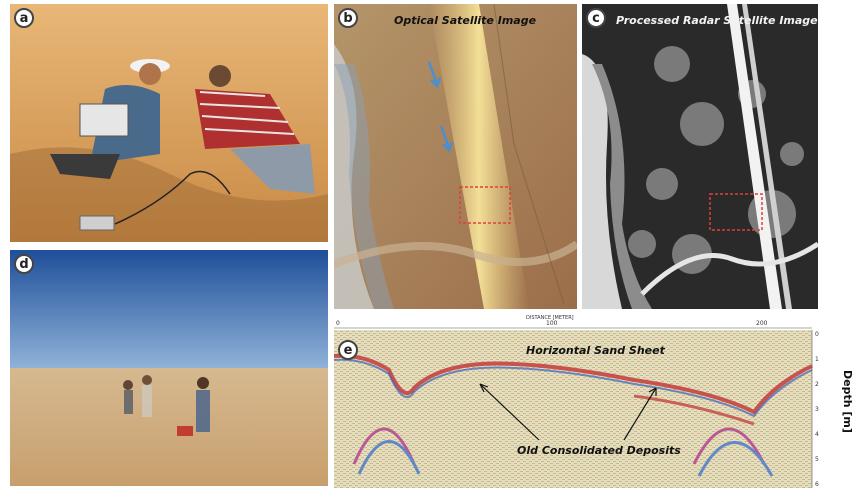  What do you see at coordinates (338, 323) in the screenshot?
I see `x-tick-label: 0` at bounding box center [338, 323].